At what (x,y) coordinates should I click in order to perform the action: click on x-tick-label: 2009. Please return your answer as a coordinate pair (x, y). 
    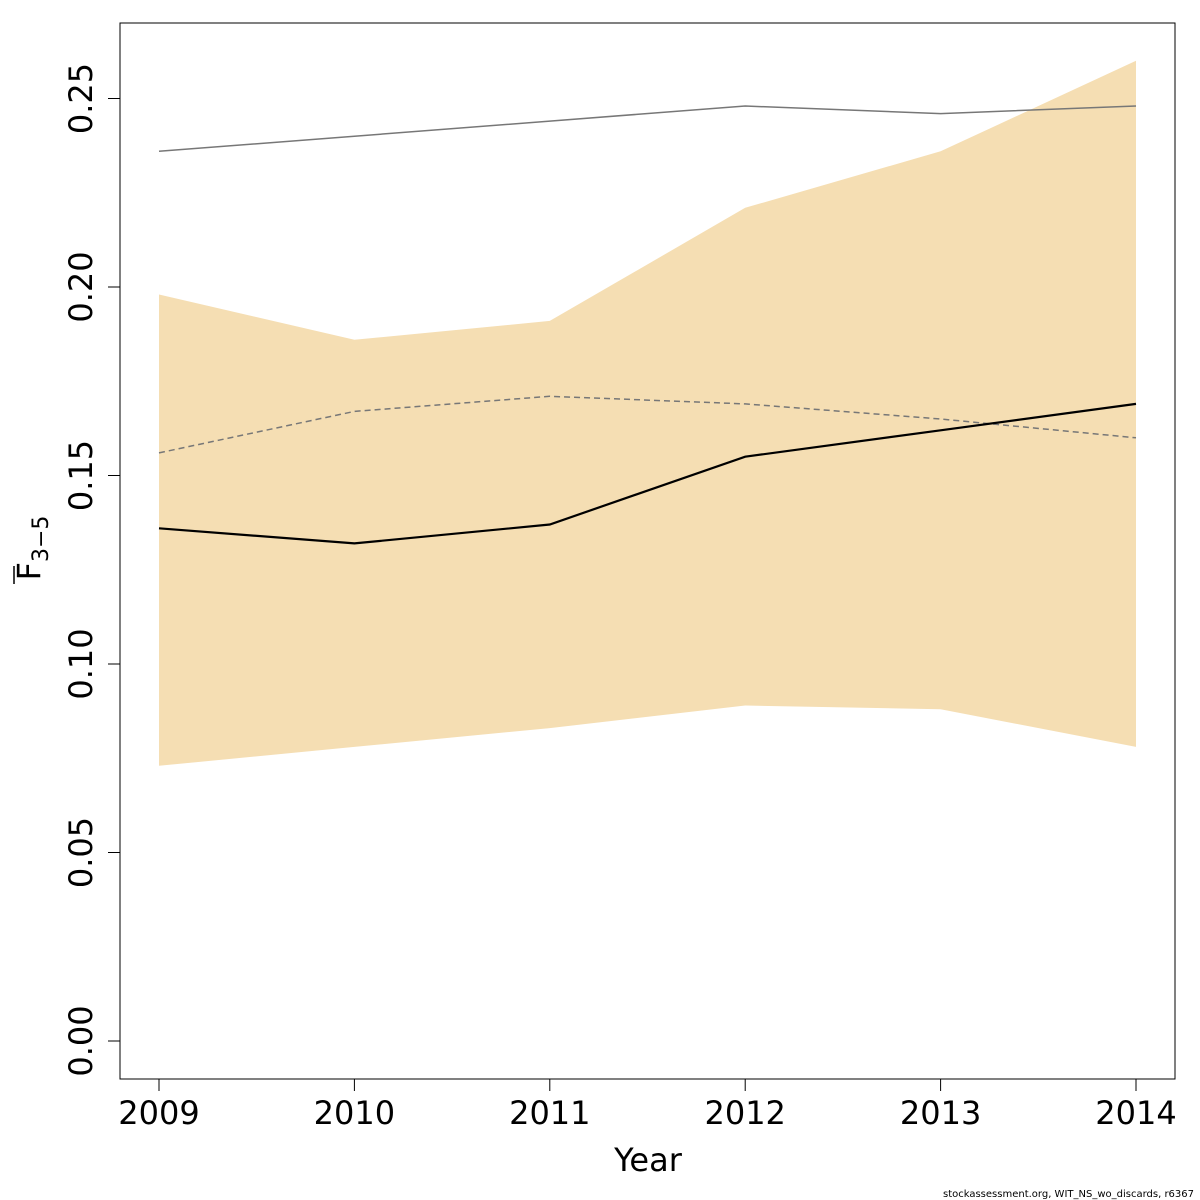
    Looking at the image, I should click on (158, 1113).